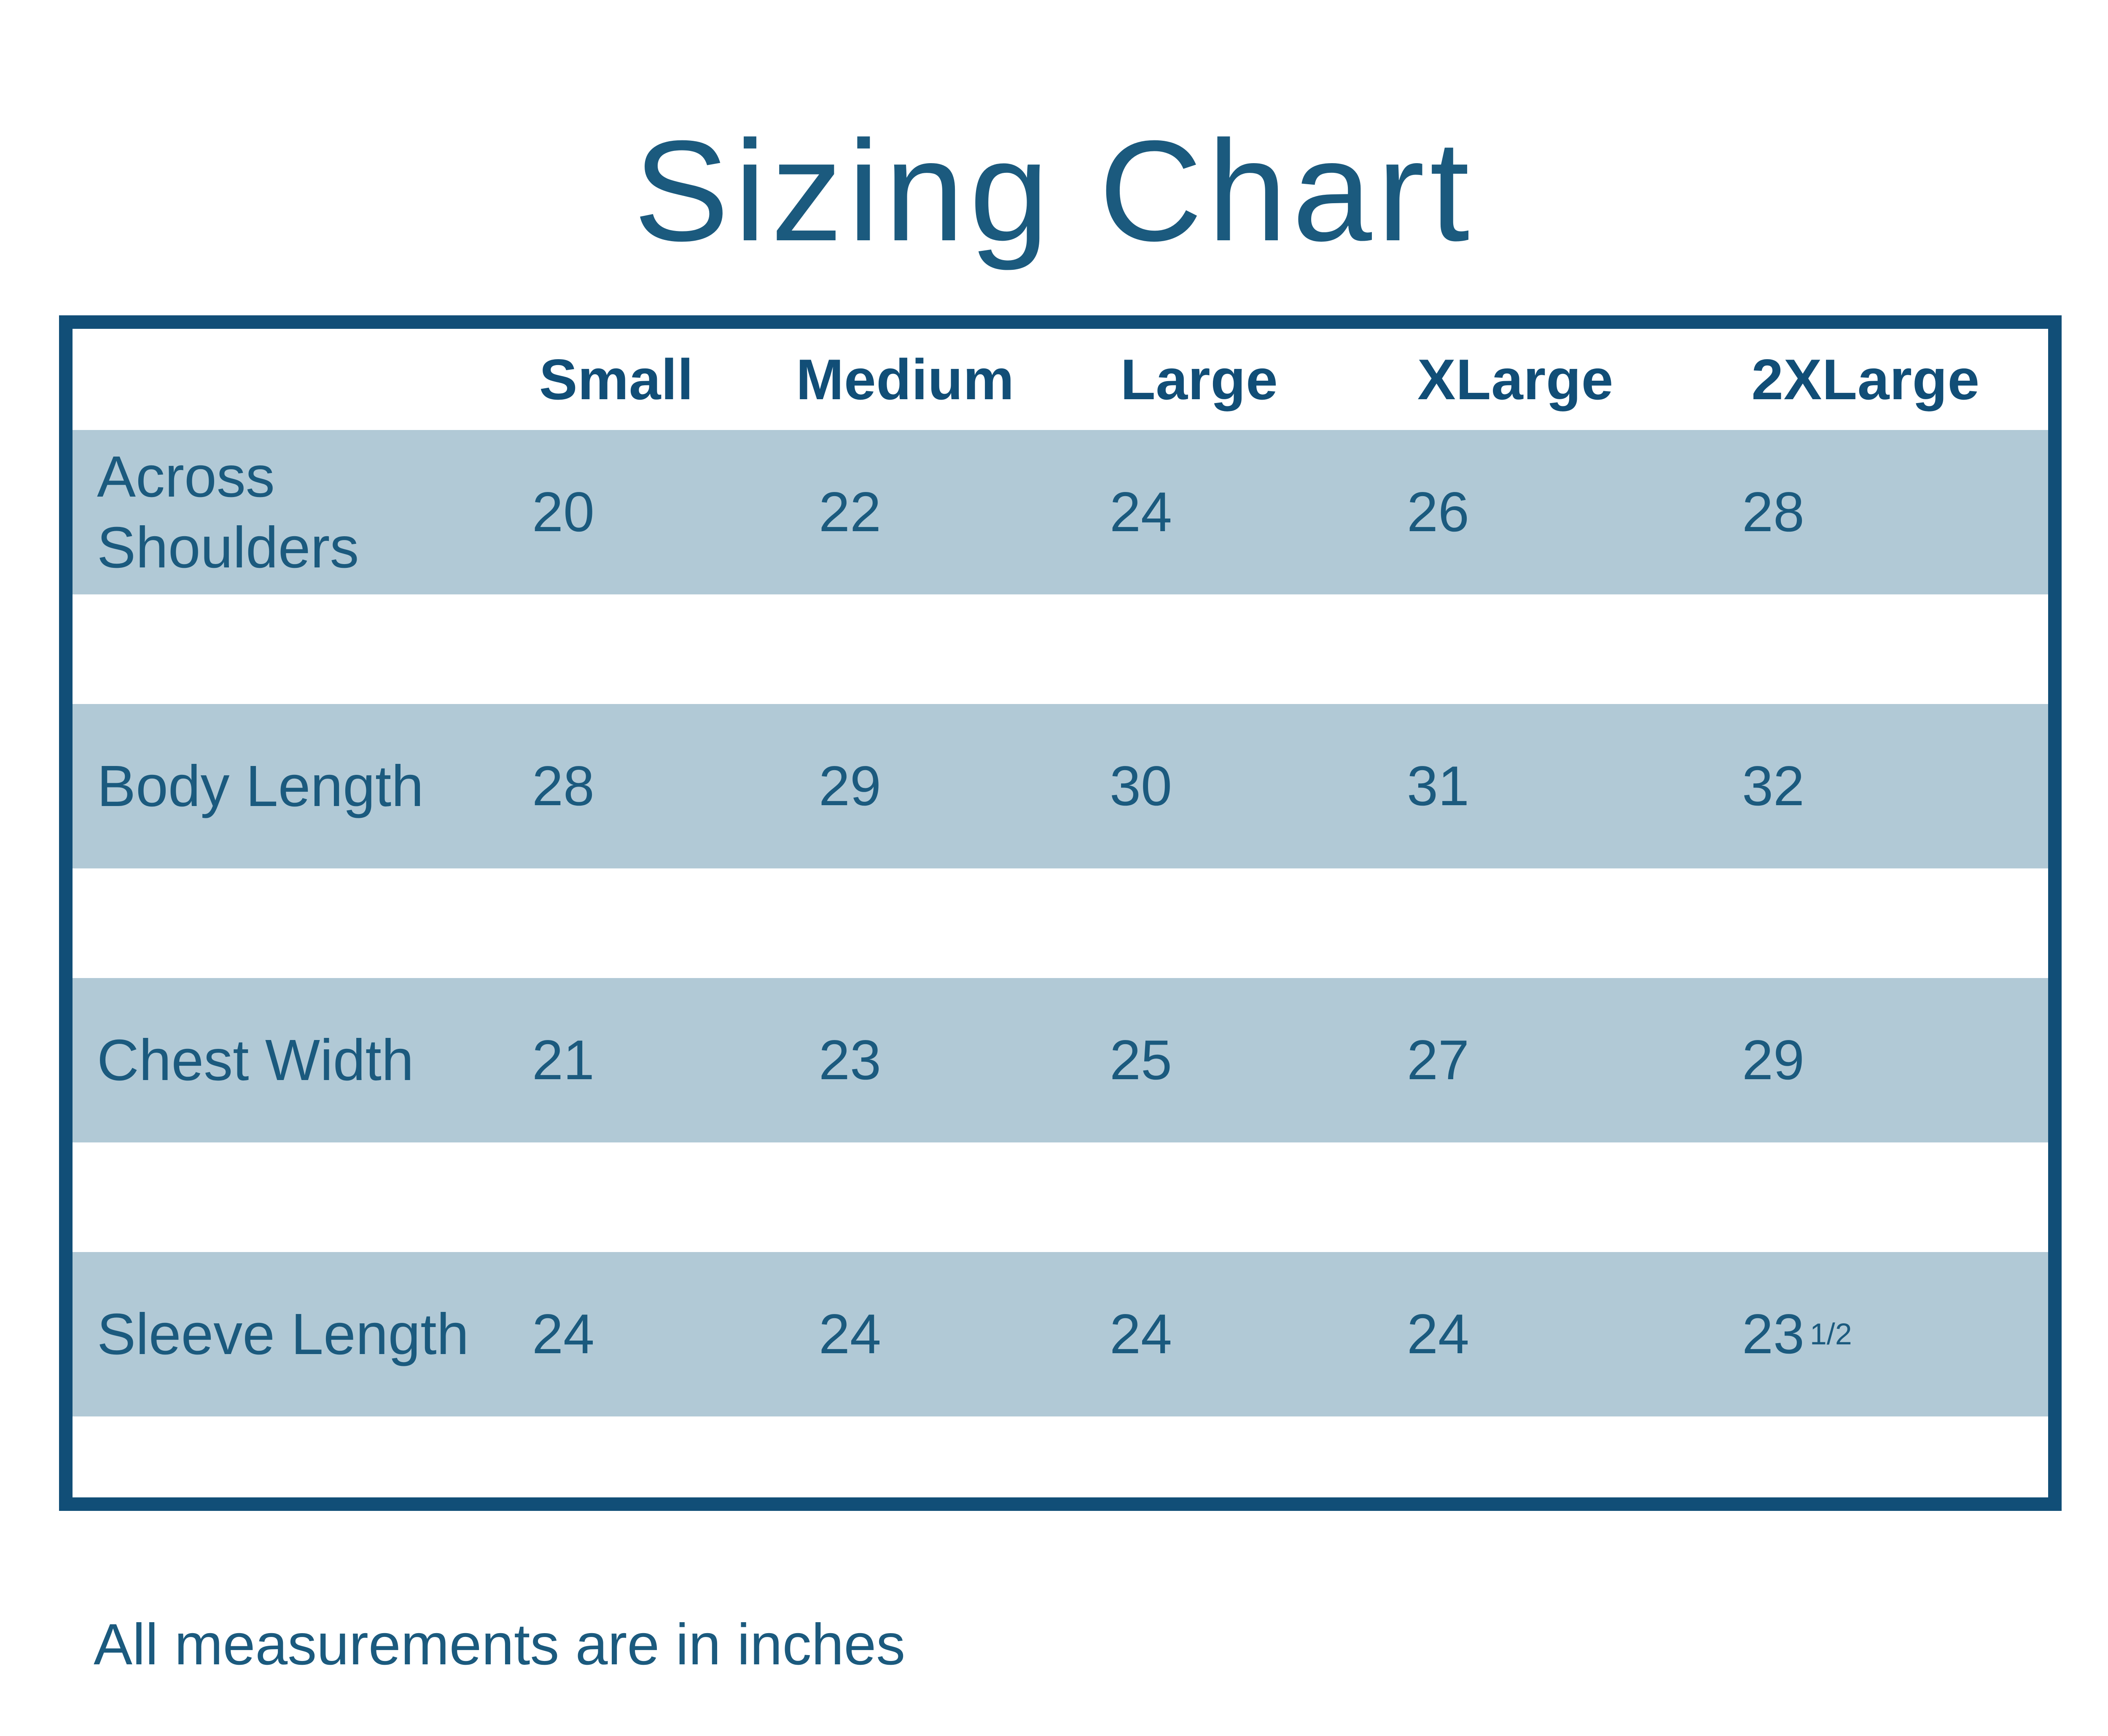 This screenshot has height=1736, width=2108. What do you see at coordinates (1773, 786) in the screenshot?
I see `body-length-2xlarge-value: 32` at bounding box center [1773, 786].